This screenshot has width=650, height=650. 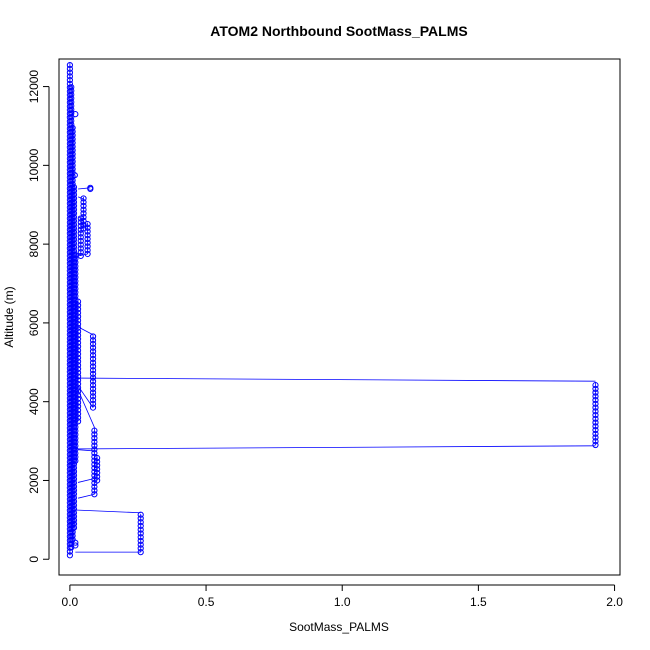 What do you see at coordinates (34, 243) in the screenshot?
I see `y-tick-label: 8000` at bounding box center [34, 243].